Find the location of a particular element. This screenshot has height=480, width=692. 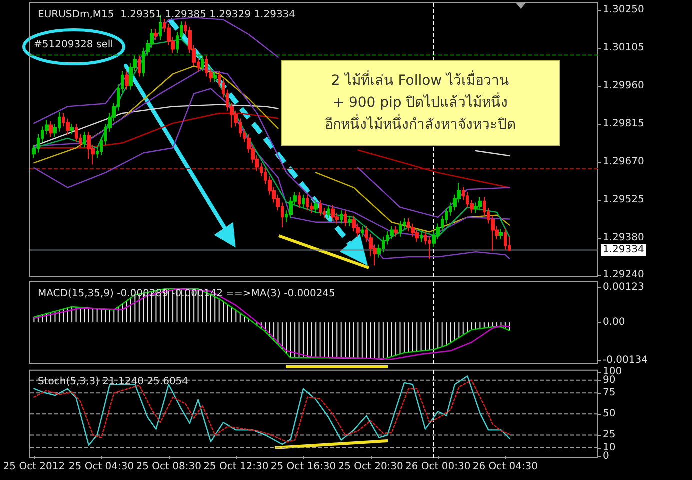

y-tick-label: 1.29240 is located at coordinates (623, 274).